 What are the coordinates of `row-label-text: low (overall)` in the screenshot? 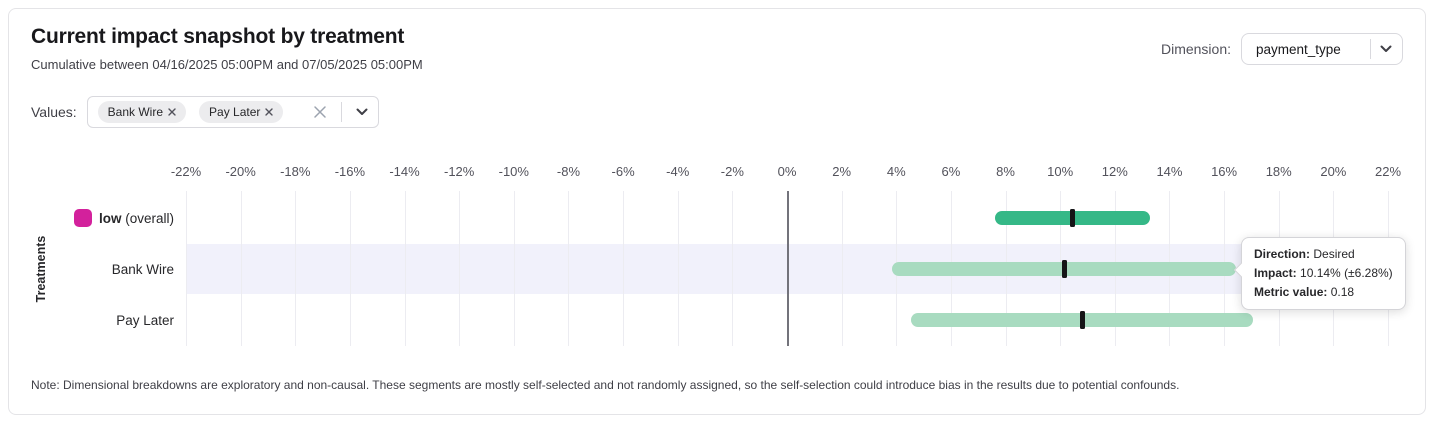 It's located at (136, 218).